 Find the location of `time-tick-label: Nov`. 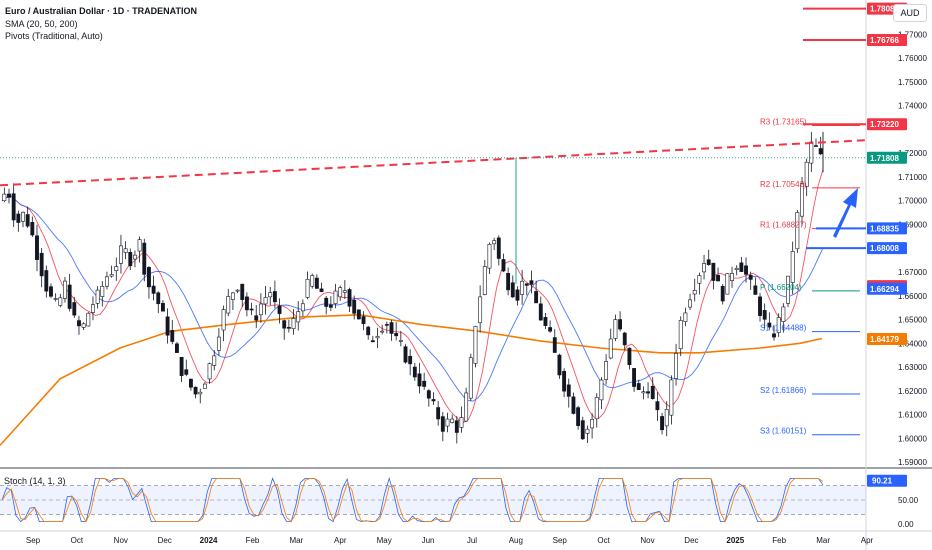

time-tick-label: Nov is located at coordinates (647, 540).